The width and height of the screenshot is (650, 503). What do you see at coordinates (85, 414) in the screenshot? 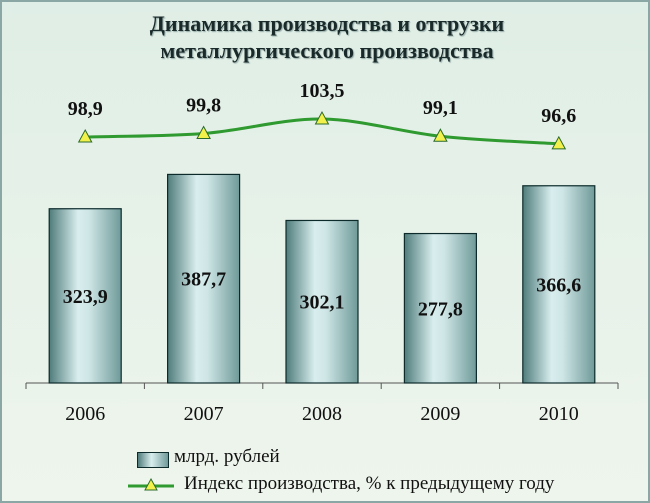
I see `x-tick-label: 2006` at bounding box center [85, 414].